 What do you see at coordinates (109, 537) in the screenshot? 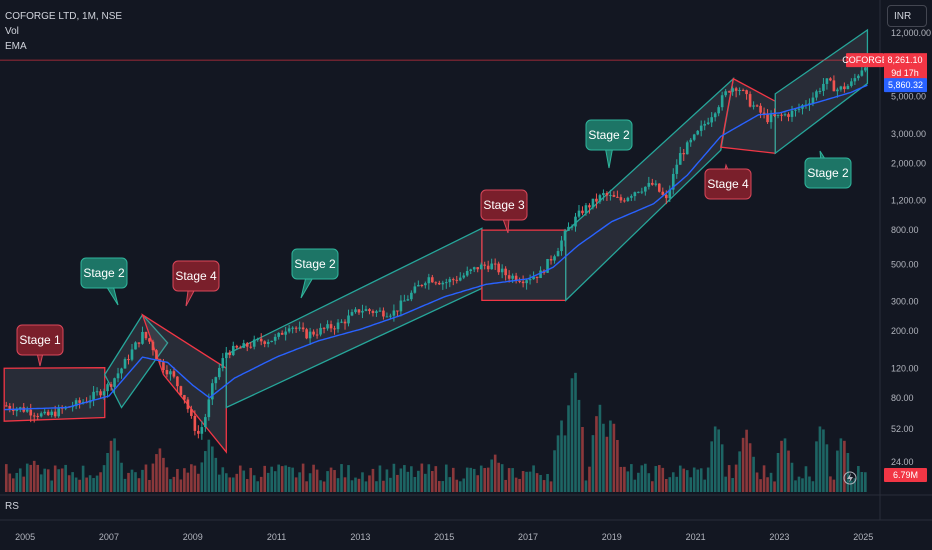
I see `x-tick-label: 2007` at bounding box center [109, 537].